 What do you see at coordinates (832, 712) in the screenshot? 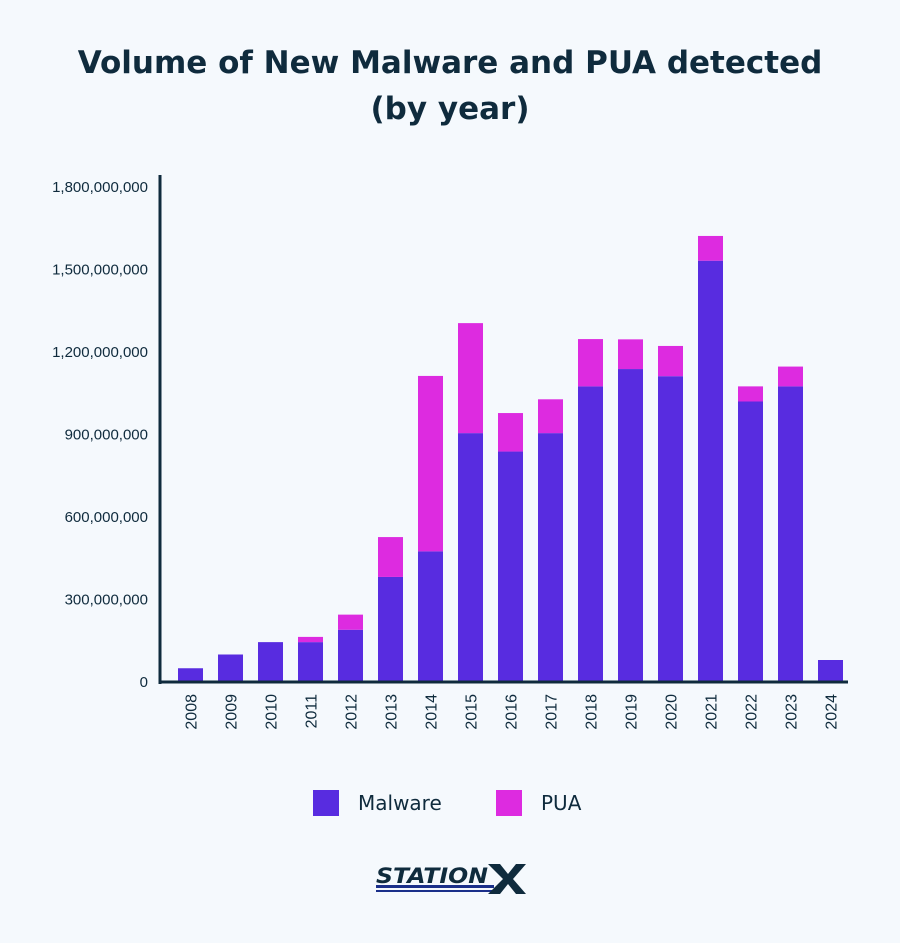
I see `x-tick-label: 2024` at bounding box center [832, 712].